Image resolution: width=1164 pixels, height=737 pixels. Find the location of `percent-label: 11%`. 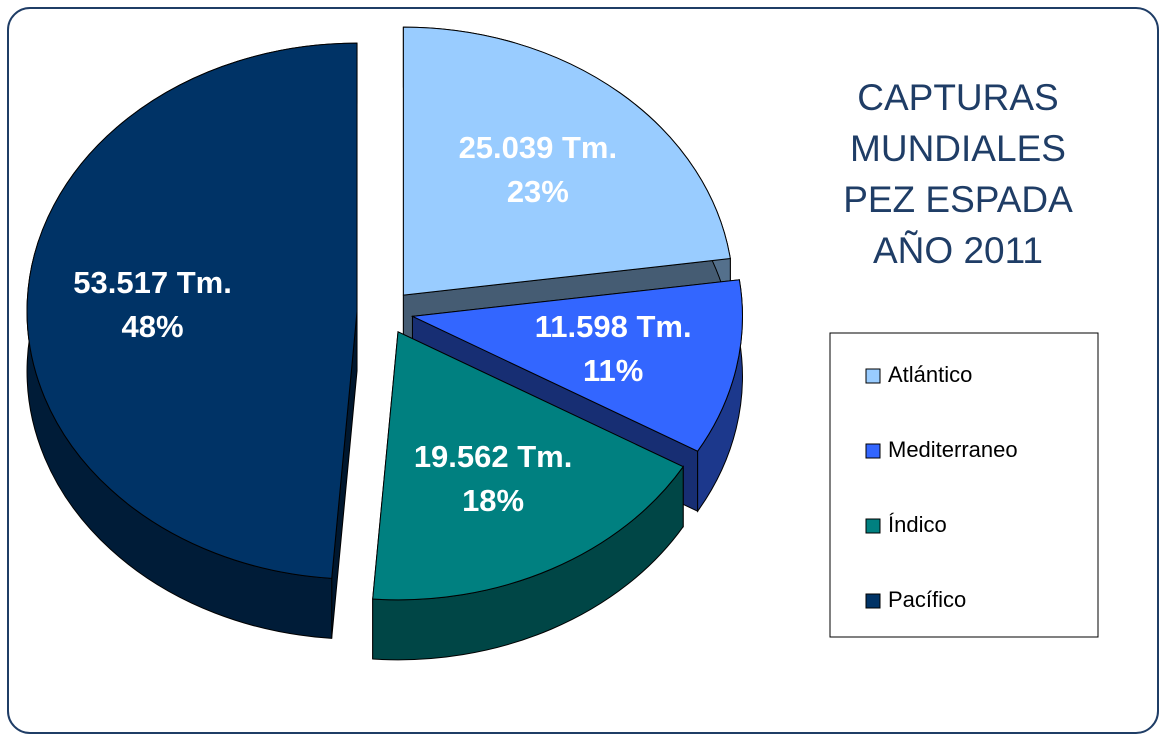

percent-label: 11% is located at coordinates (613, 370).